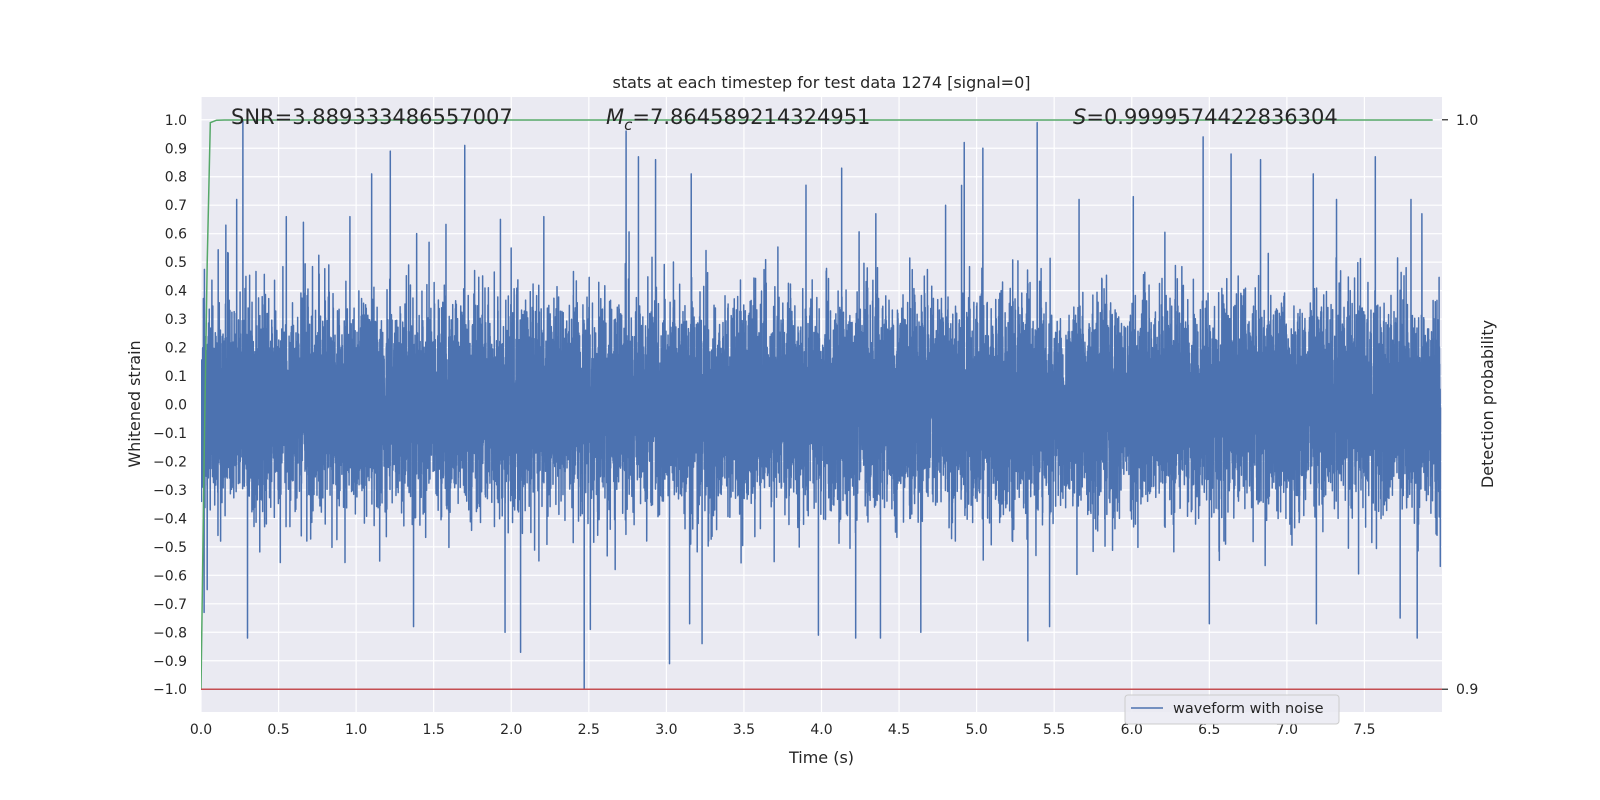 Image resolution: width=1600 pixels, height=800 pixels. I want to click on legend: waveform with noise, so click(1232, 709).